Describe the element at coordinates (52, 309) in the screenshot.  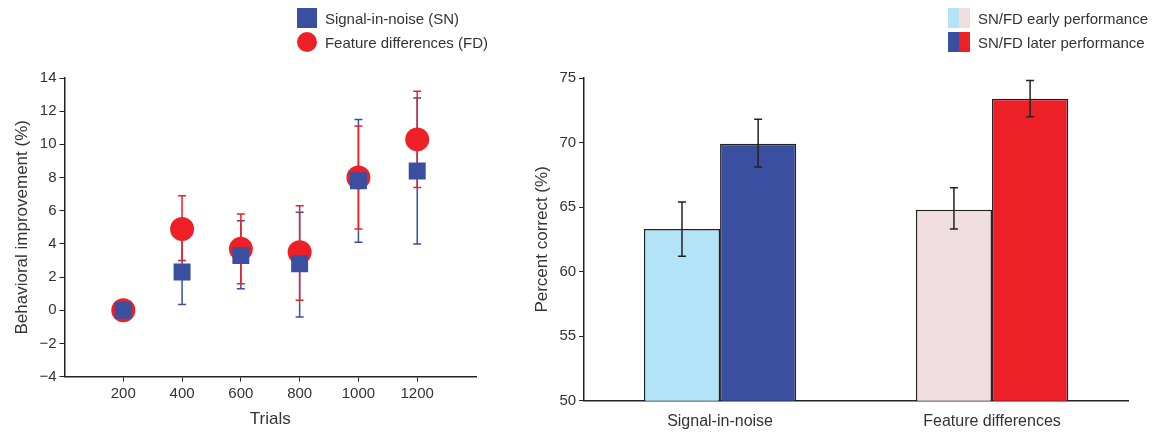
I see `y-tick-label: 0` at that location.